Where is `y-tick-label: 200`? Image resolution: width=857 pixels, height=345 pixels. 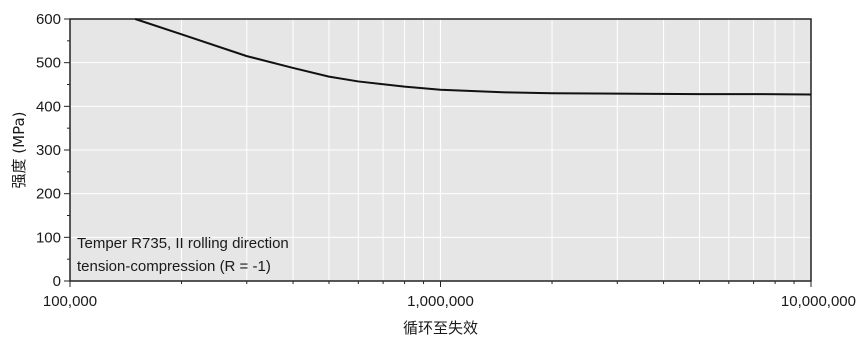 y-tick-label: 200 is located at coordinates (48, 194).